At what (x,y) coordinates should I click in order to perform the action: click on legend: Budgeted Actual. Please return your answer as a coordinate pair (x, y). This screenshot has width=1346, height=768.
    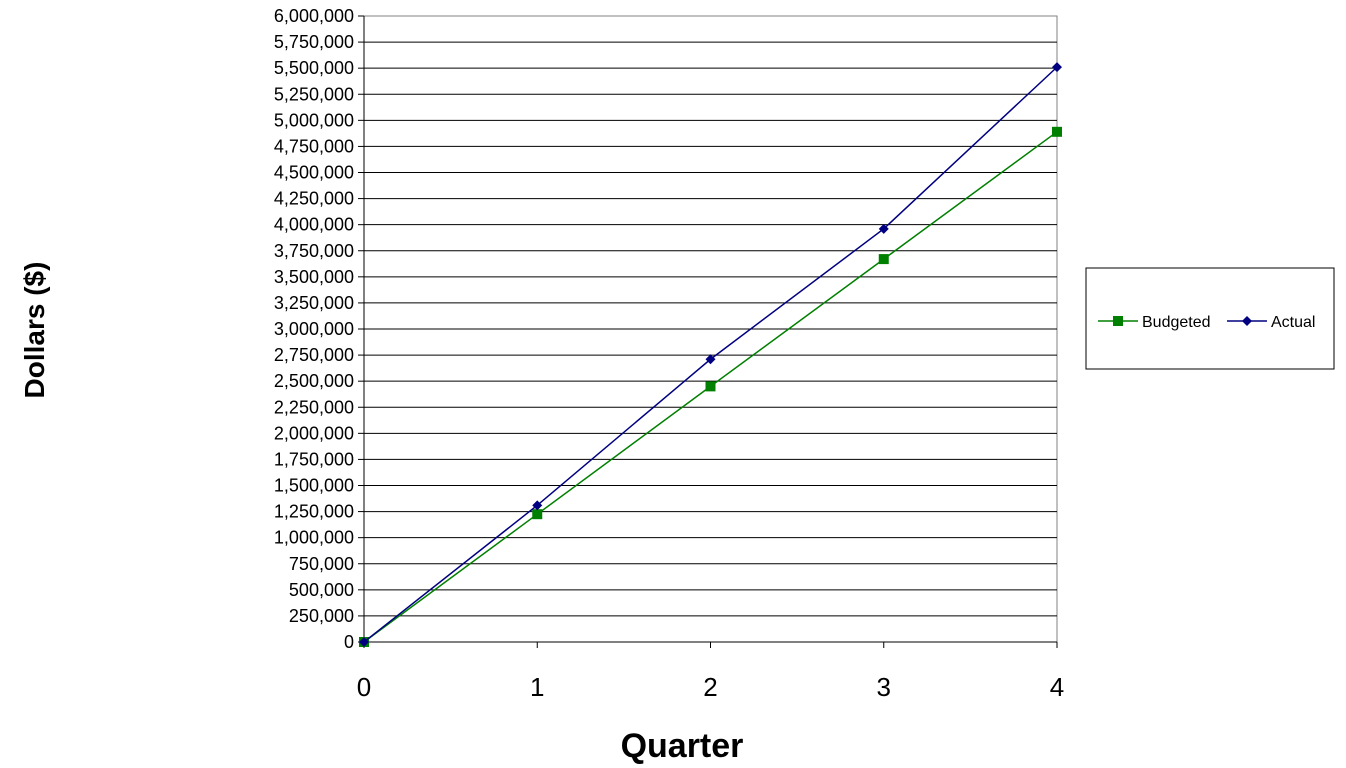
    Looking at the image, I should click on (1210, 318).